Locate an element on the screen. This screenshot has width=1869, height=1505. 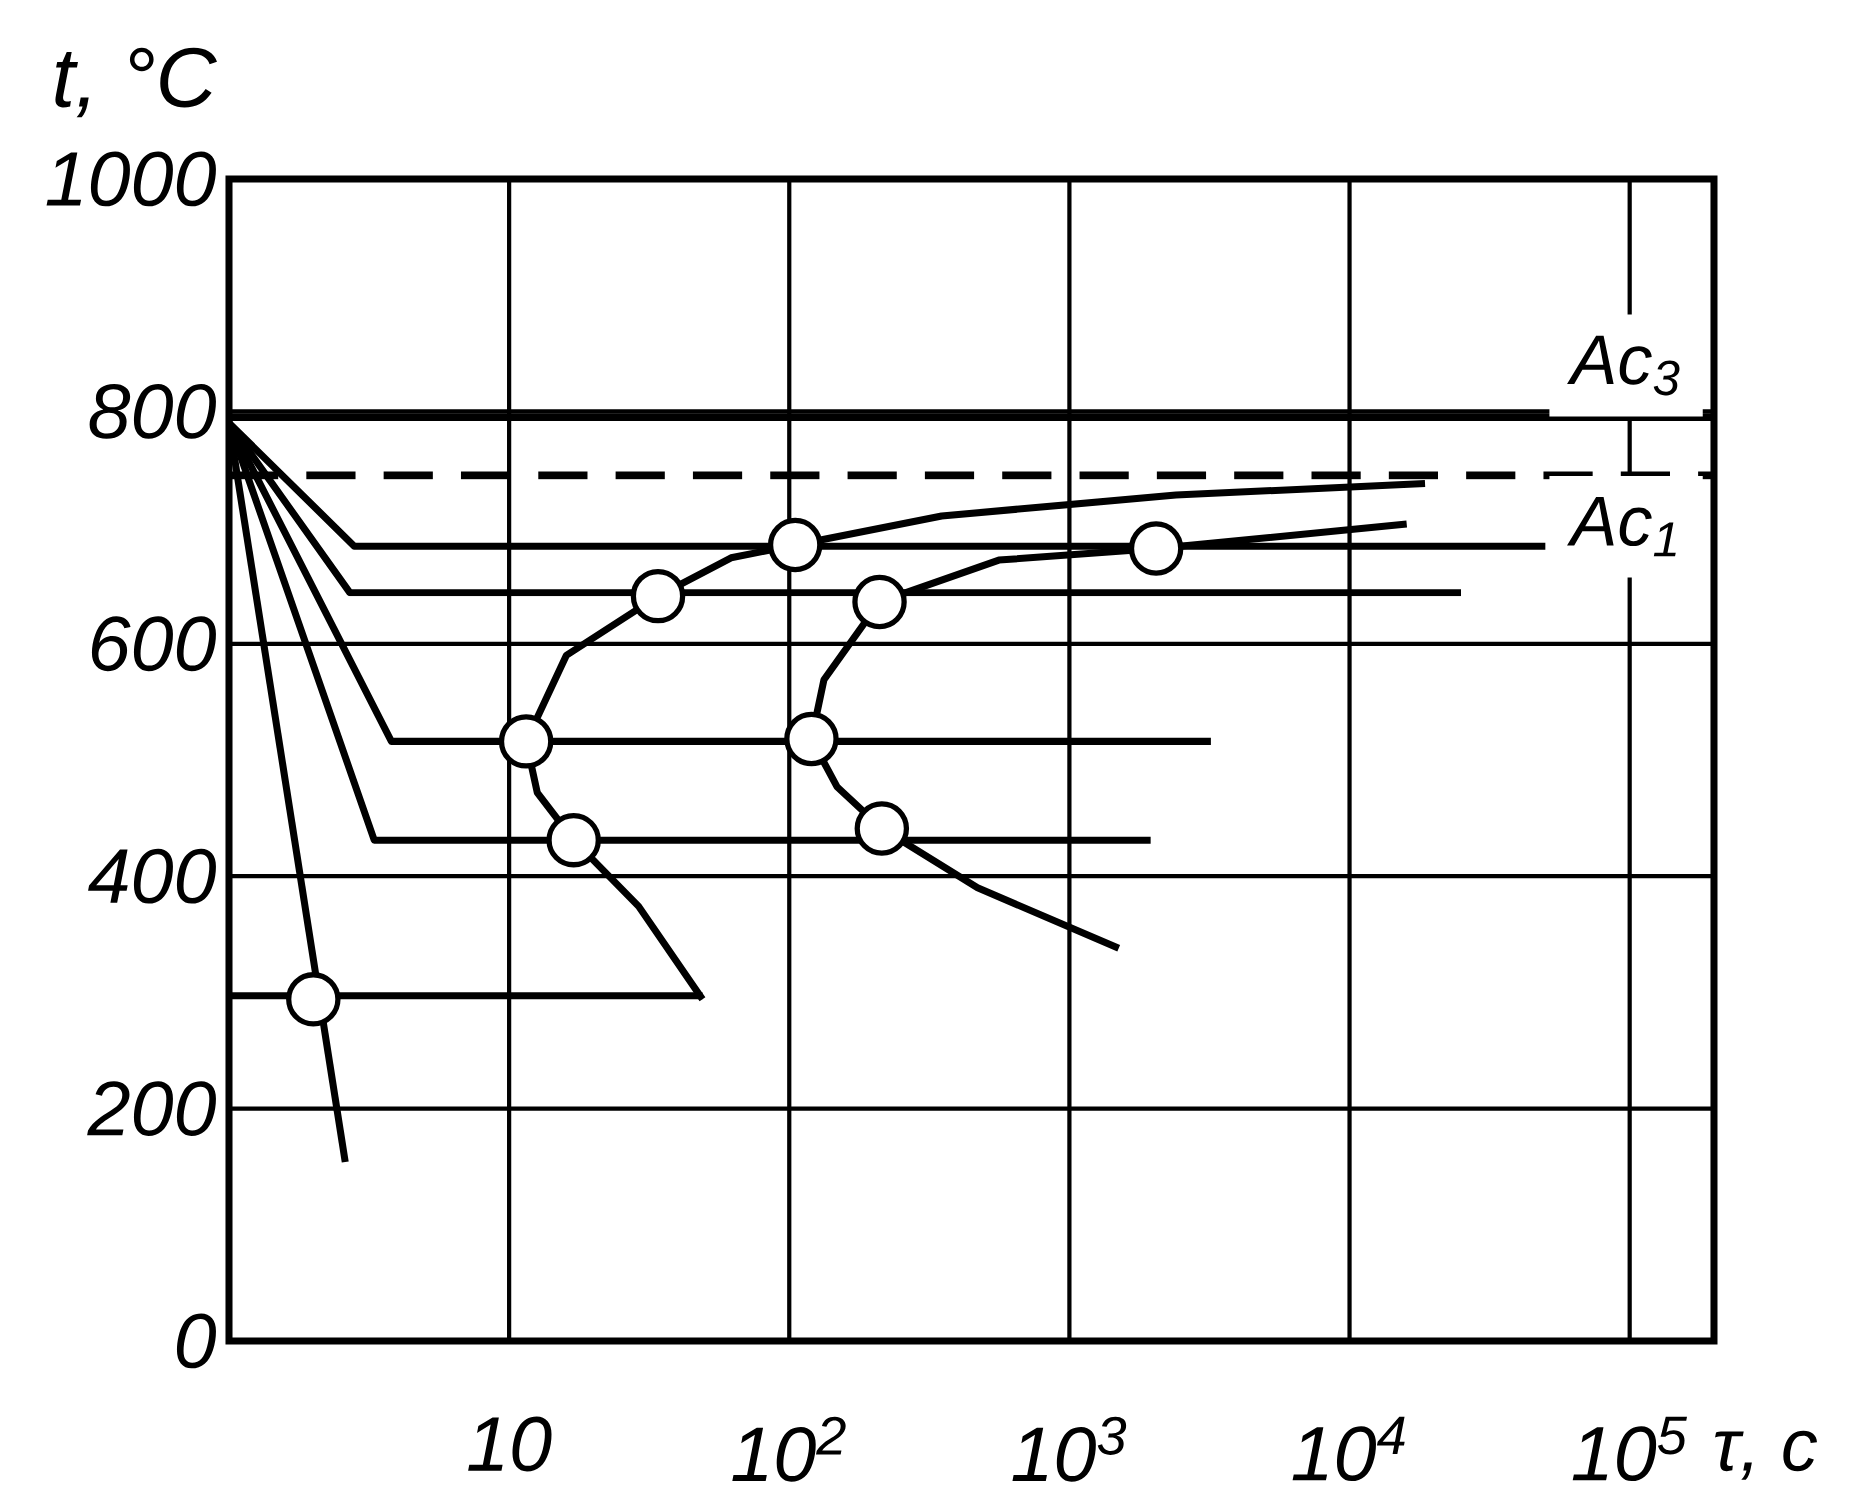
x-tick-label: 10$^{4}$ is located at coordinates (1348, 1449).